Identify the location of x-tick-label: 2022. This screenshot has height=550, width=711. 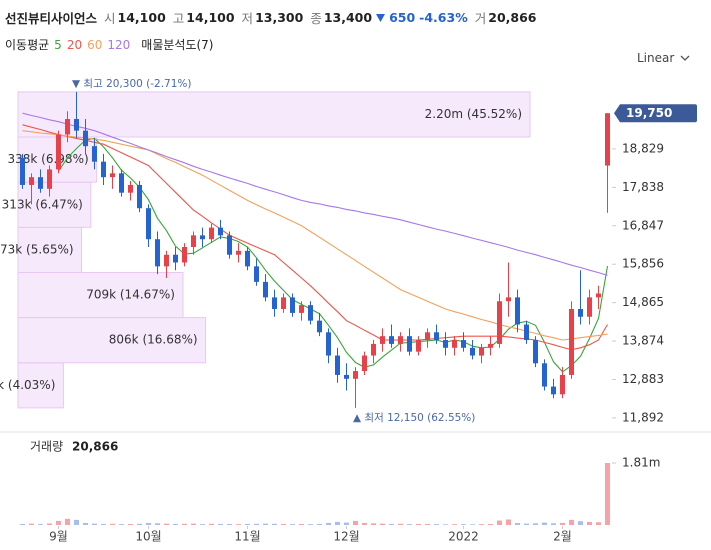
(463, 537).